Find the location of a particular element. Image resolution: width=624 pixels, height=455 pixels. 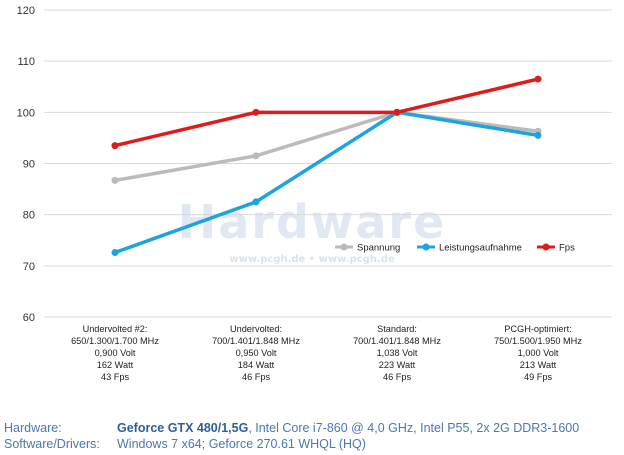

legend-label-fps: Fps is located at coordinates (567, 248).